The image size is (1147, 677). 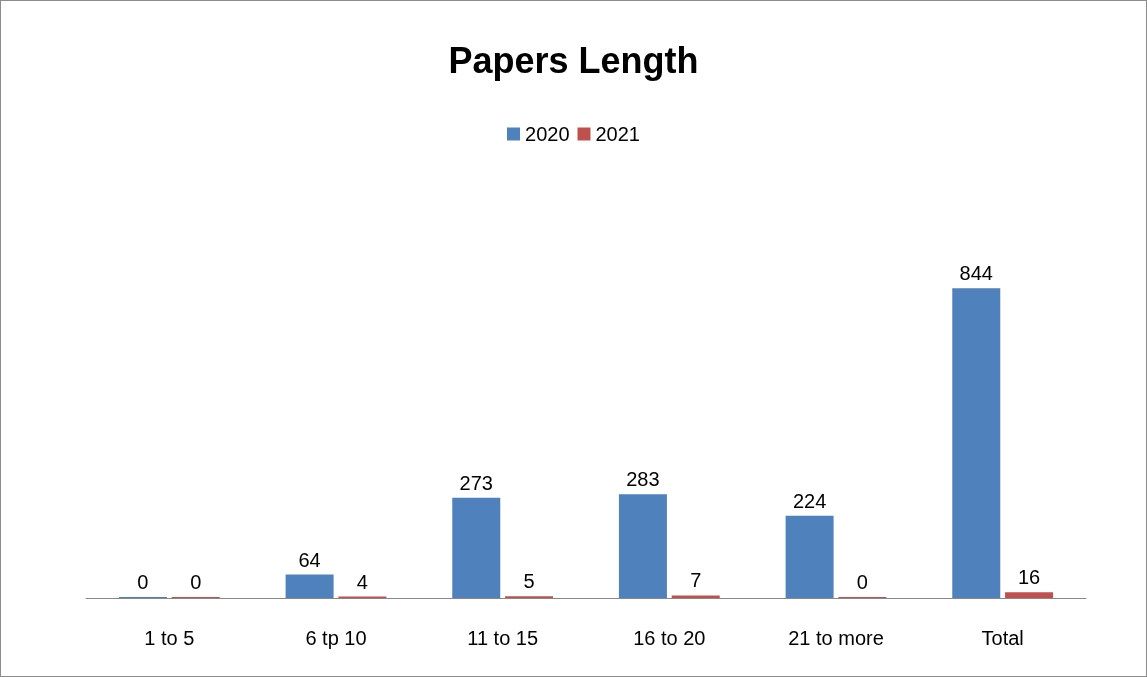 I want to click on data-label: 283, so click(x=643, y=479).